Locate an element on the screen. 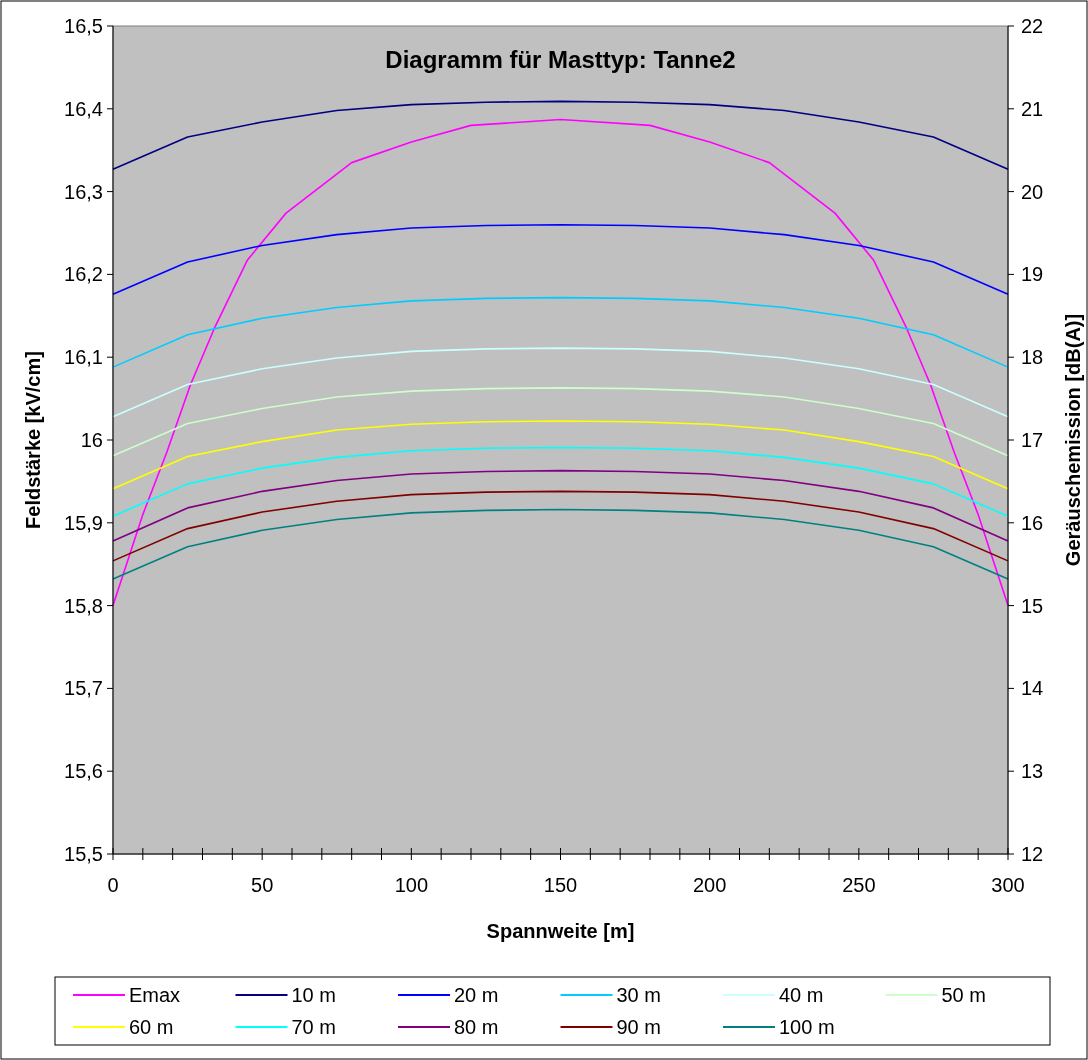 The image size is (1088, 1060). y-tick-label: 16,2 is located at coordinates (83, 274).